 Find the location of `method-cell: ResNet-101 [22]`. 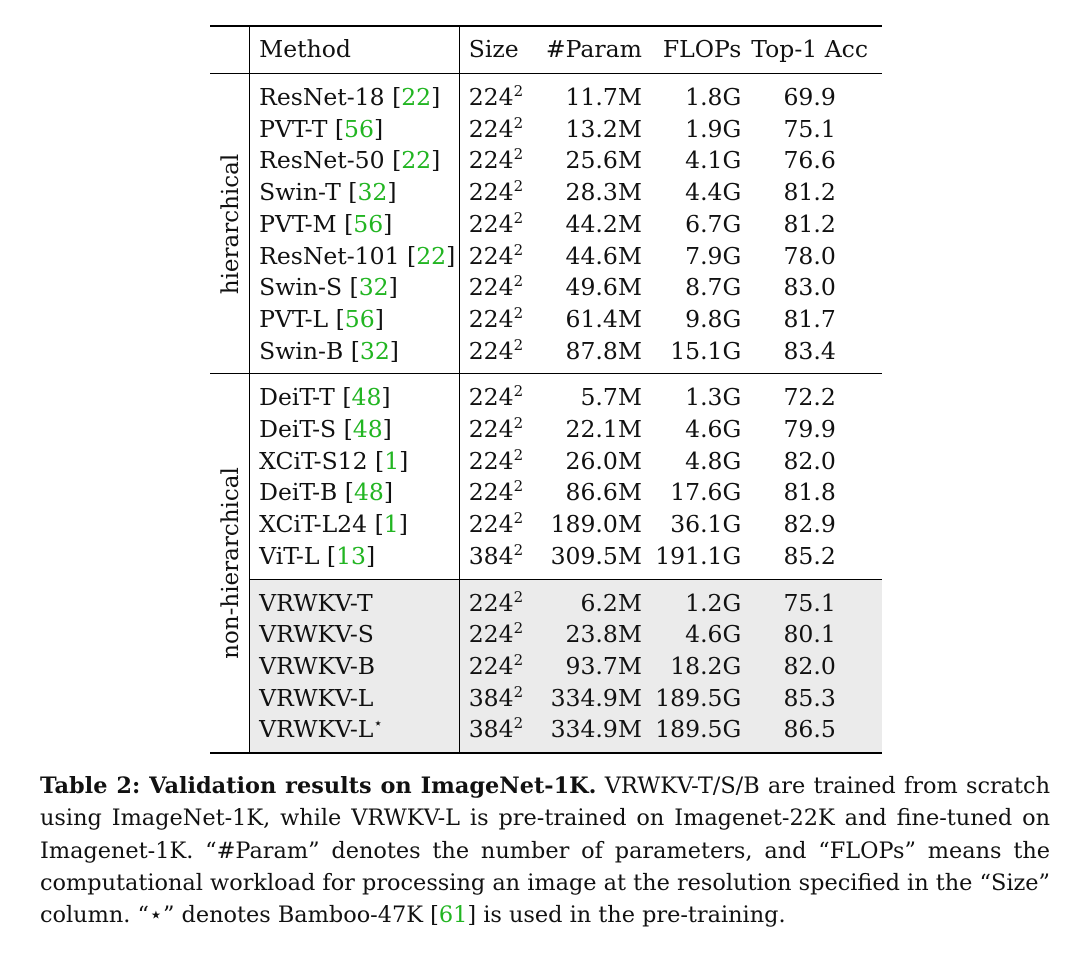

method-cell: ResNet-101 [22] is located at coordinates (354, 256).